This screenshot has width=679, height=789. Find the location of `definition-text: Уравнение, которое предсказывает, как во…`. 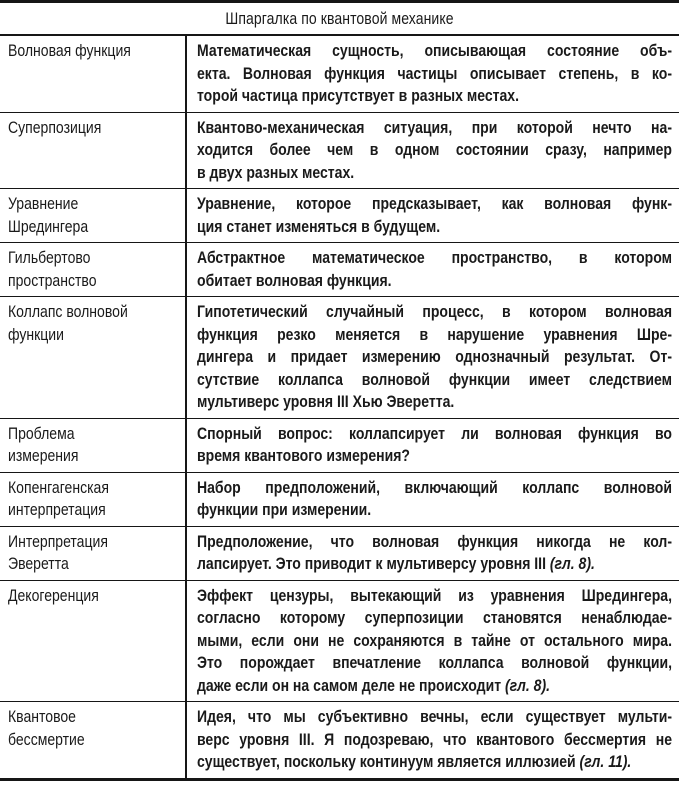

definition-text: Уравнение, которое предсказывает, как во… is located at coordinates (434, 215).